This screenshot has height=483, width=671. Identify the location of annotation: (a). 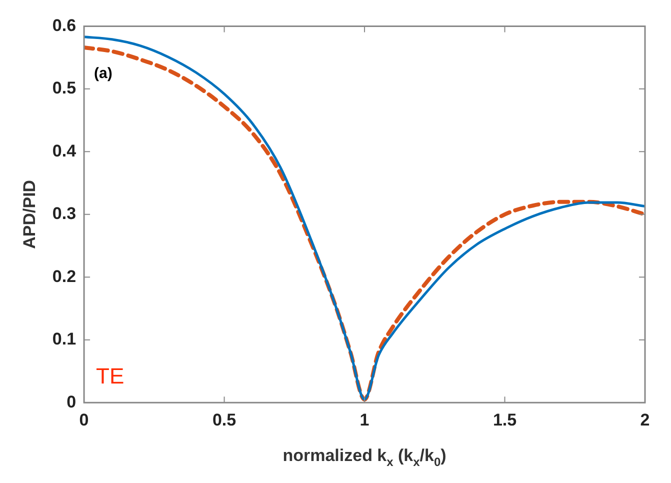
(103, 73).